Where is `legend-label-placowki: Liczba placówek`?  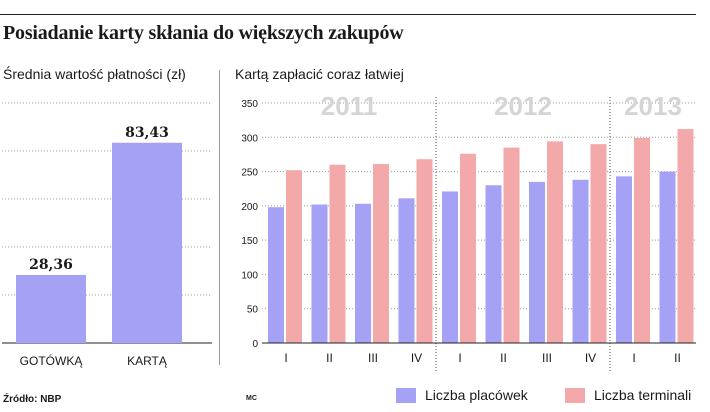
legend-label-placowki: Liczba placówek is located at coordinates (476, 395).